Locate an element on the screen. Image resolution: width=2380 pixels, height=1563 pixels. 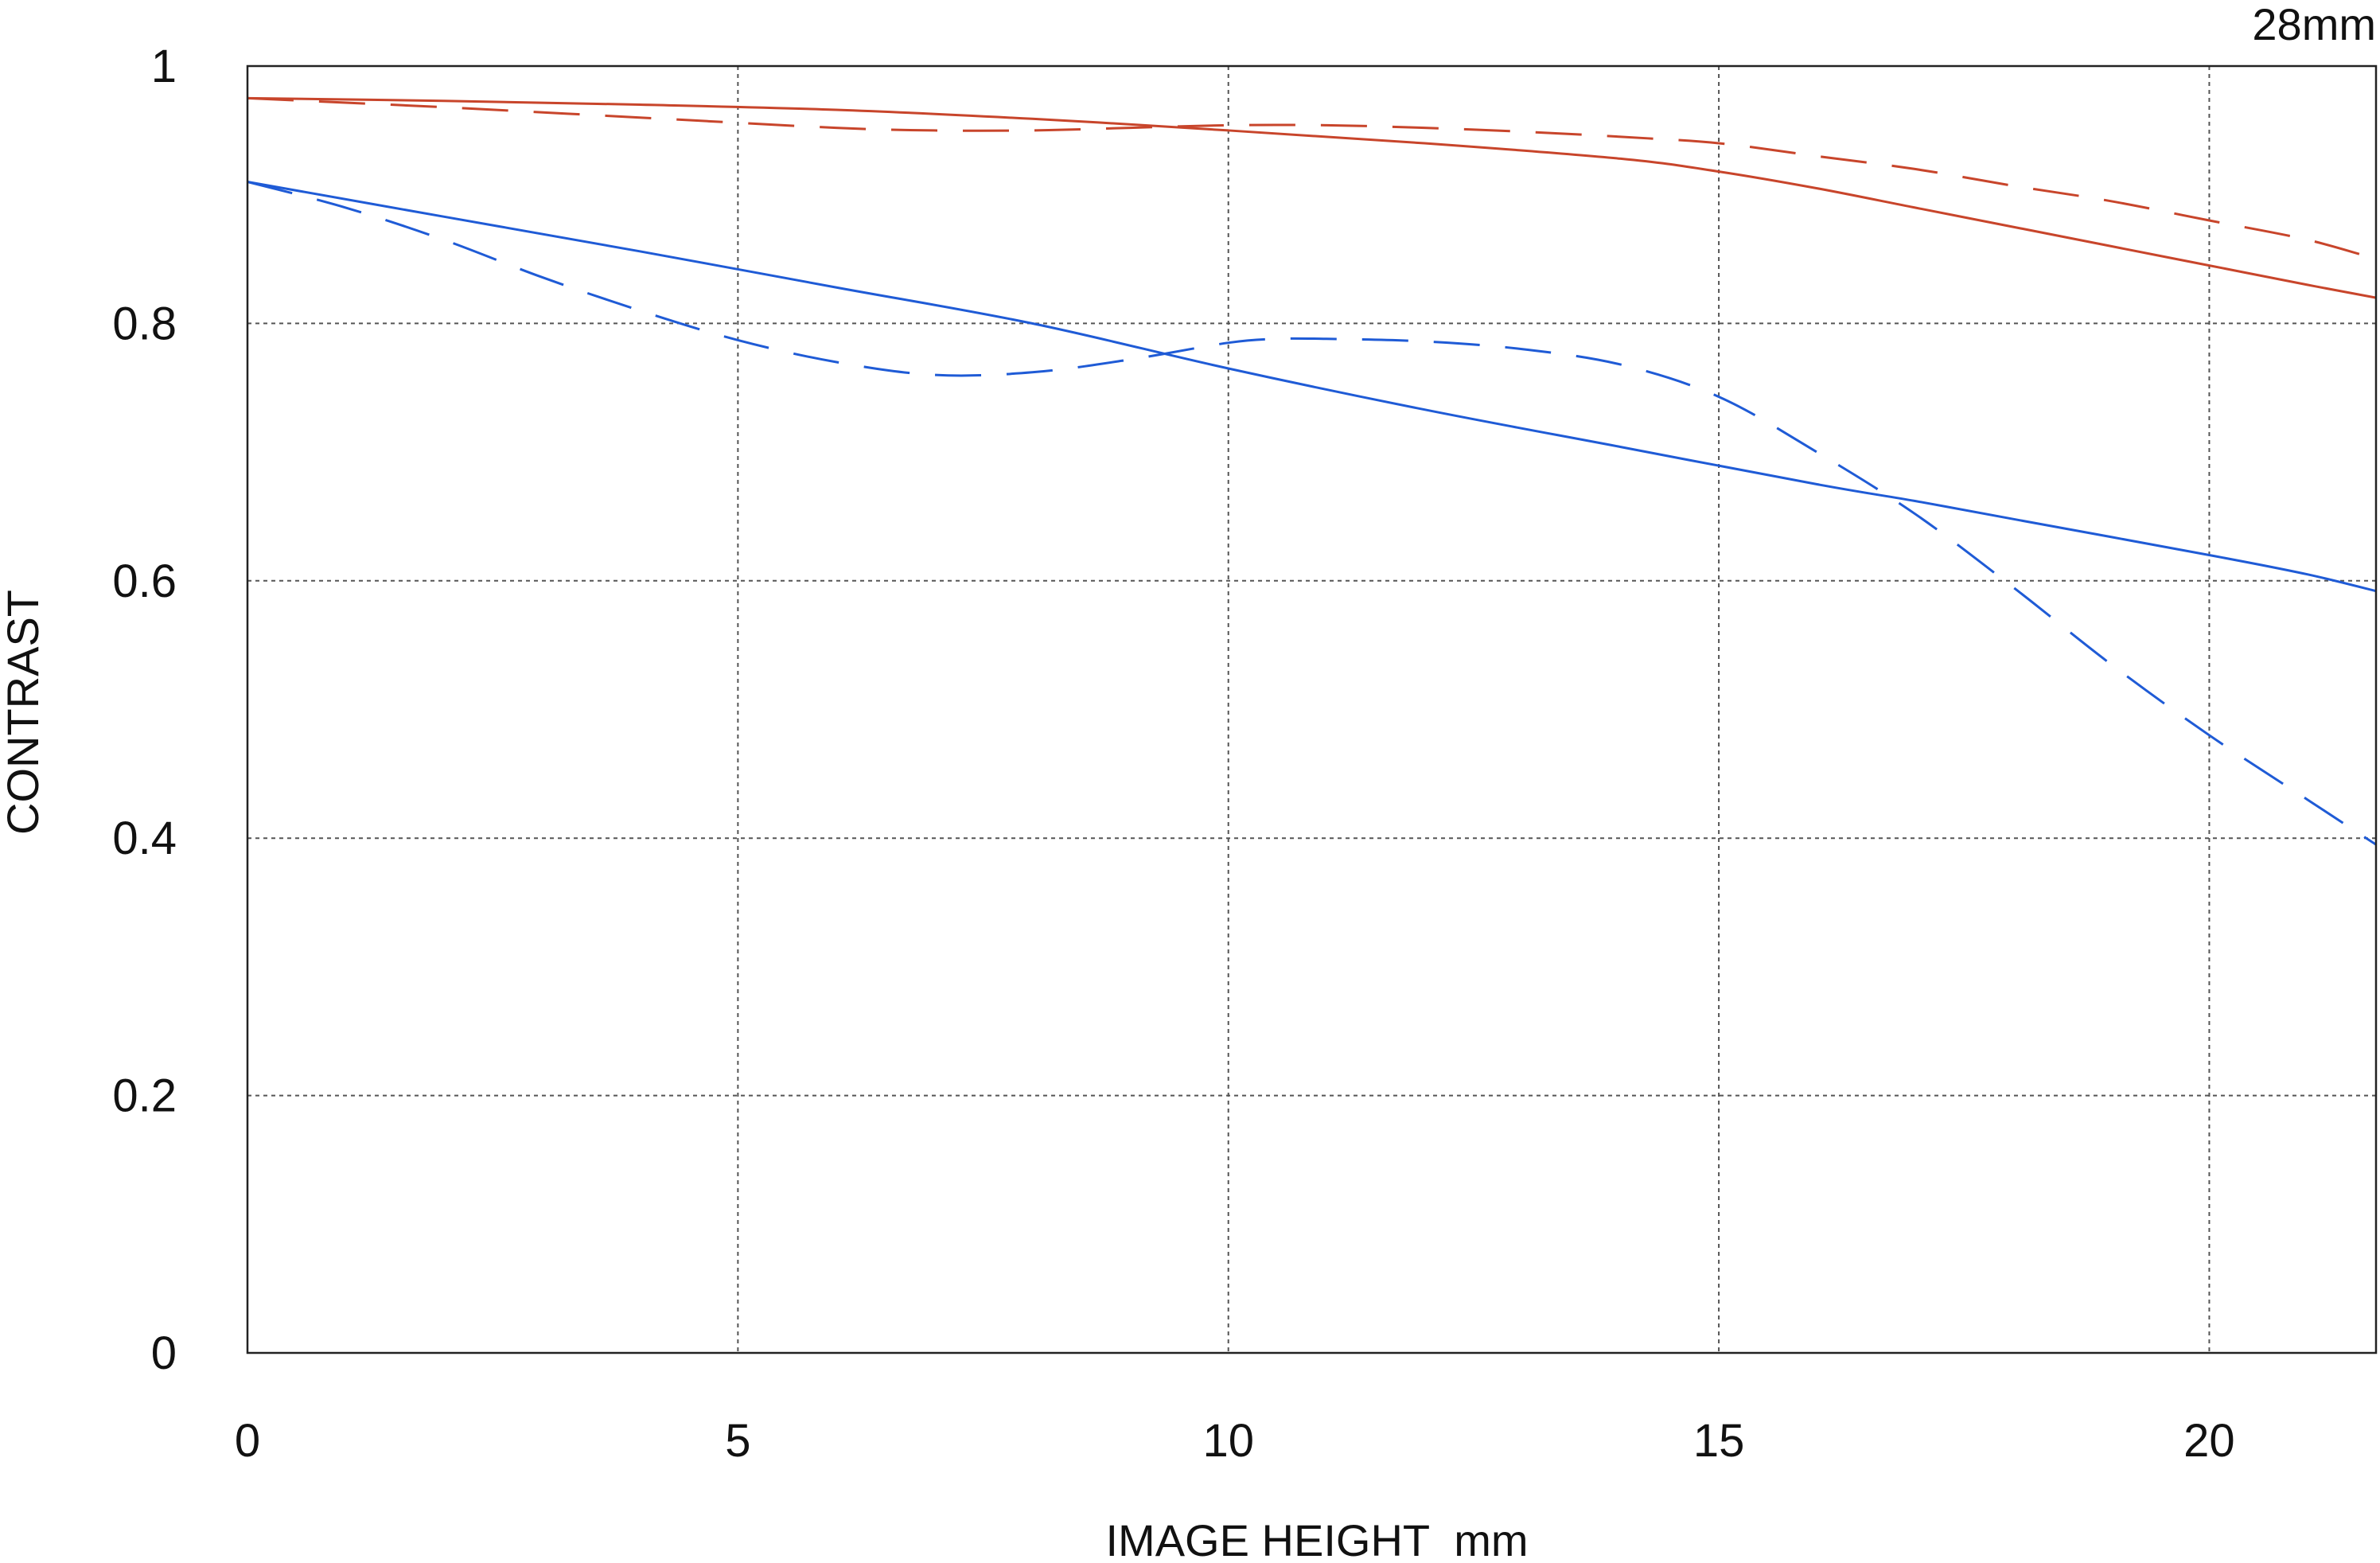
y-tick-label: 0.4 is located at coordinates (144, 838).